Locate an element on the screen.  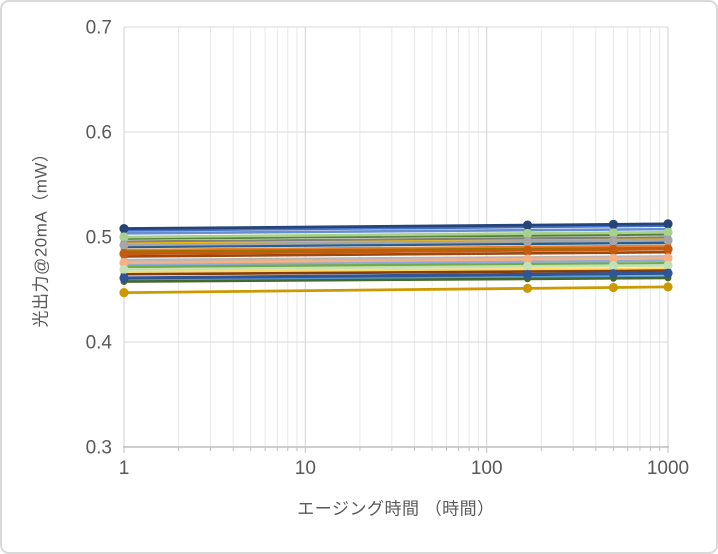
x-tick-label: 1 is located at coordinates (124, 468).